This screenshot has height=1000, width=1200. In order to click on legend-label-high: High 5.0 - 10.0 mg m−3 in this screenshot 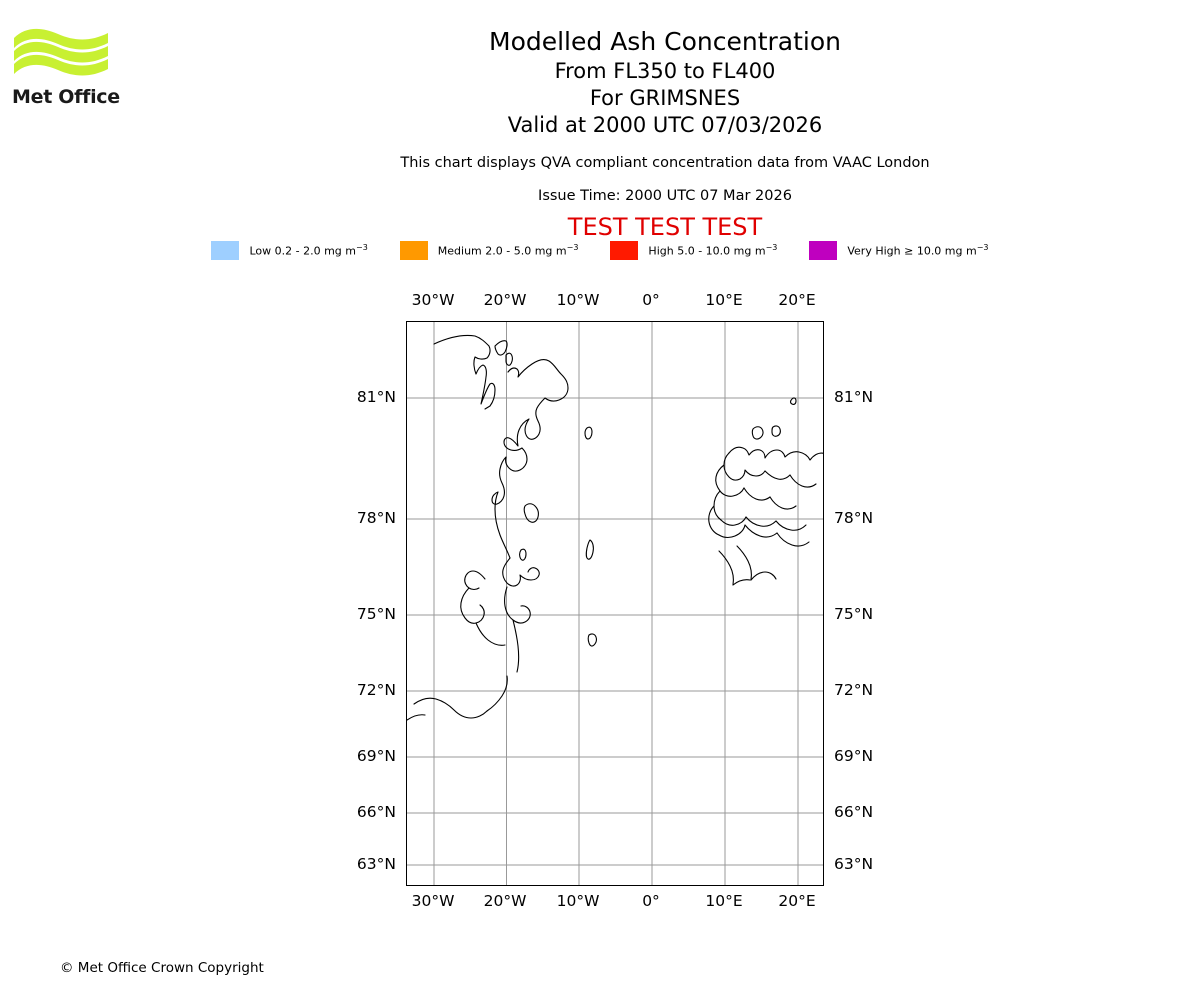, I will do `click(713, 250)`.